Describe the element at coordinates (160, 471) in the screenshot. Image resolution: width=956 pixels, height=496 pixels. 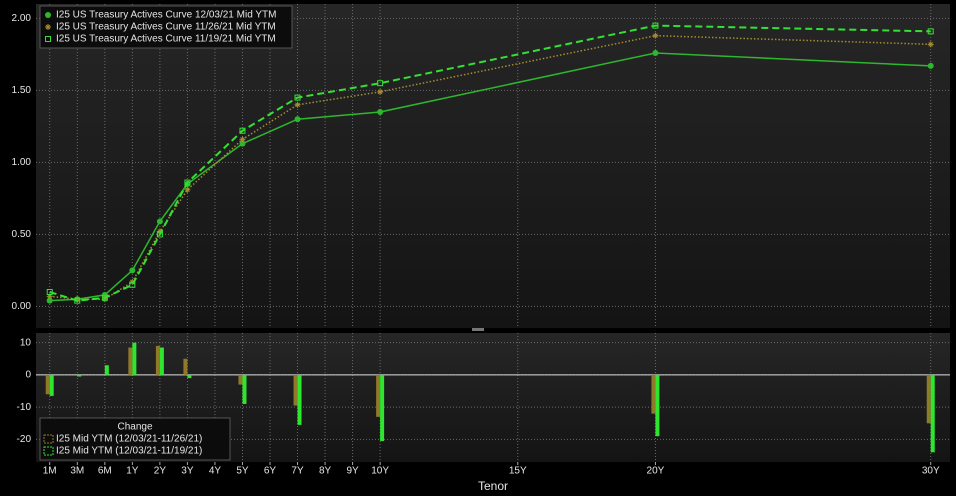
I see `x-tick-label: 2Y` at that location.